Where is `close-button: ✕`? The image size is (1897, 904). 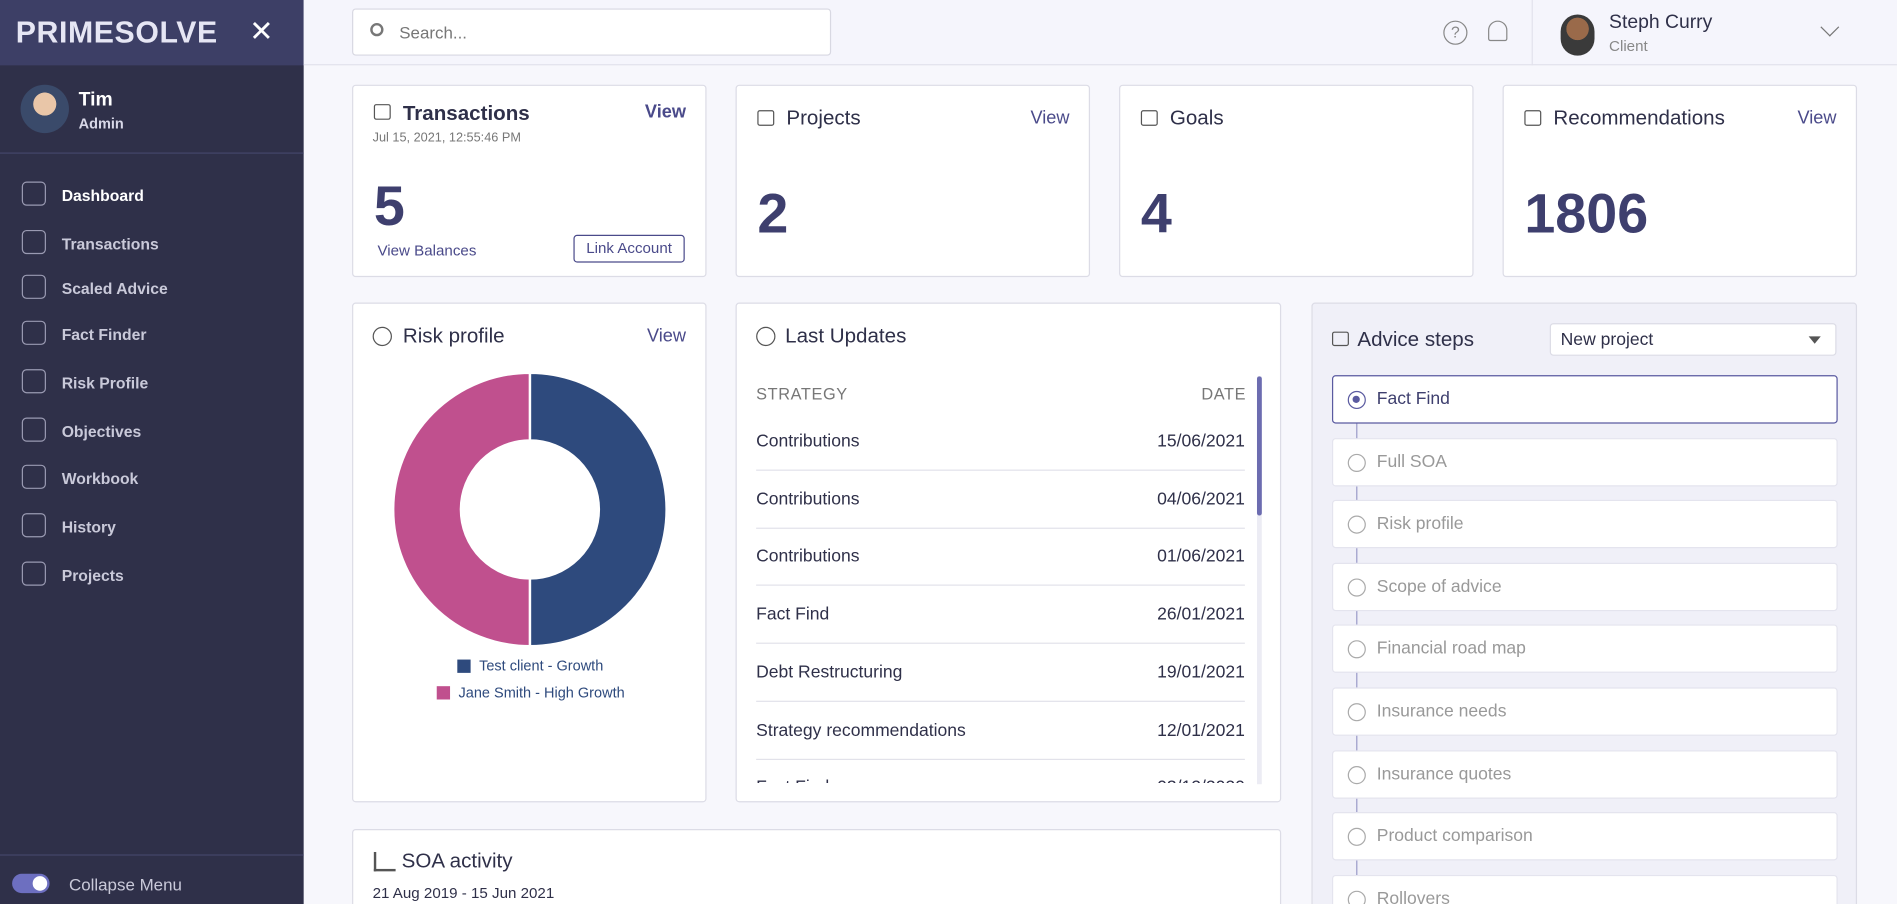
close-button: ✕ is located at coordinates (261, 32).